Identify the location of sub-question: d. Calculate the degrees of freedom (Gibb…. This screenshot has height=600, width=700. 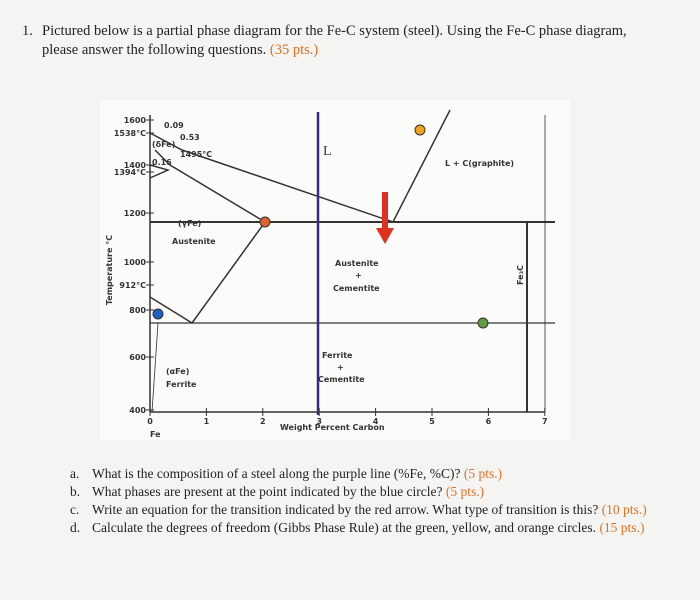
(360, 528).